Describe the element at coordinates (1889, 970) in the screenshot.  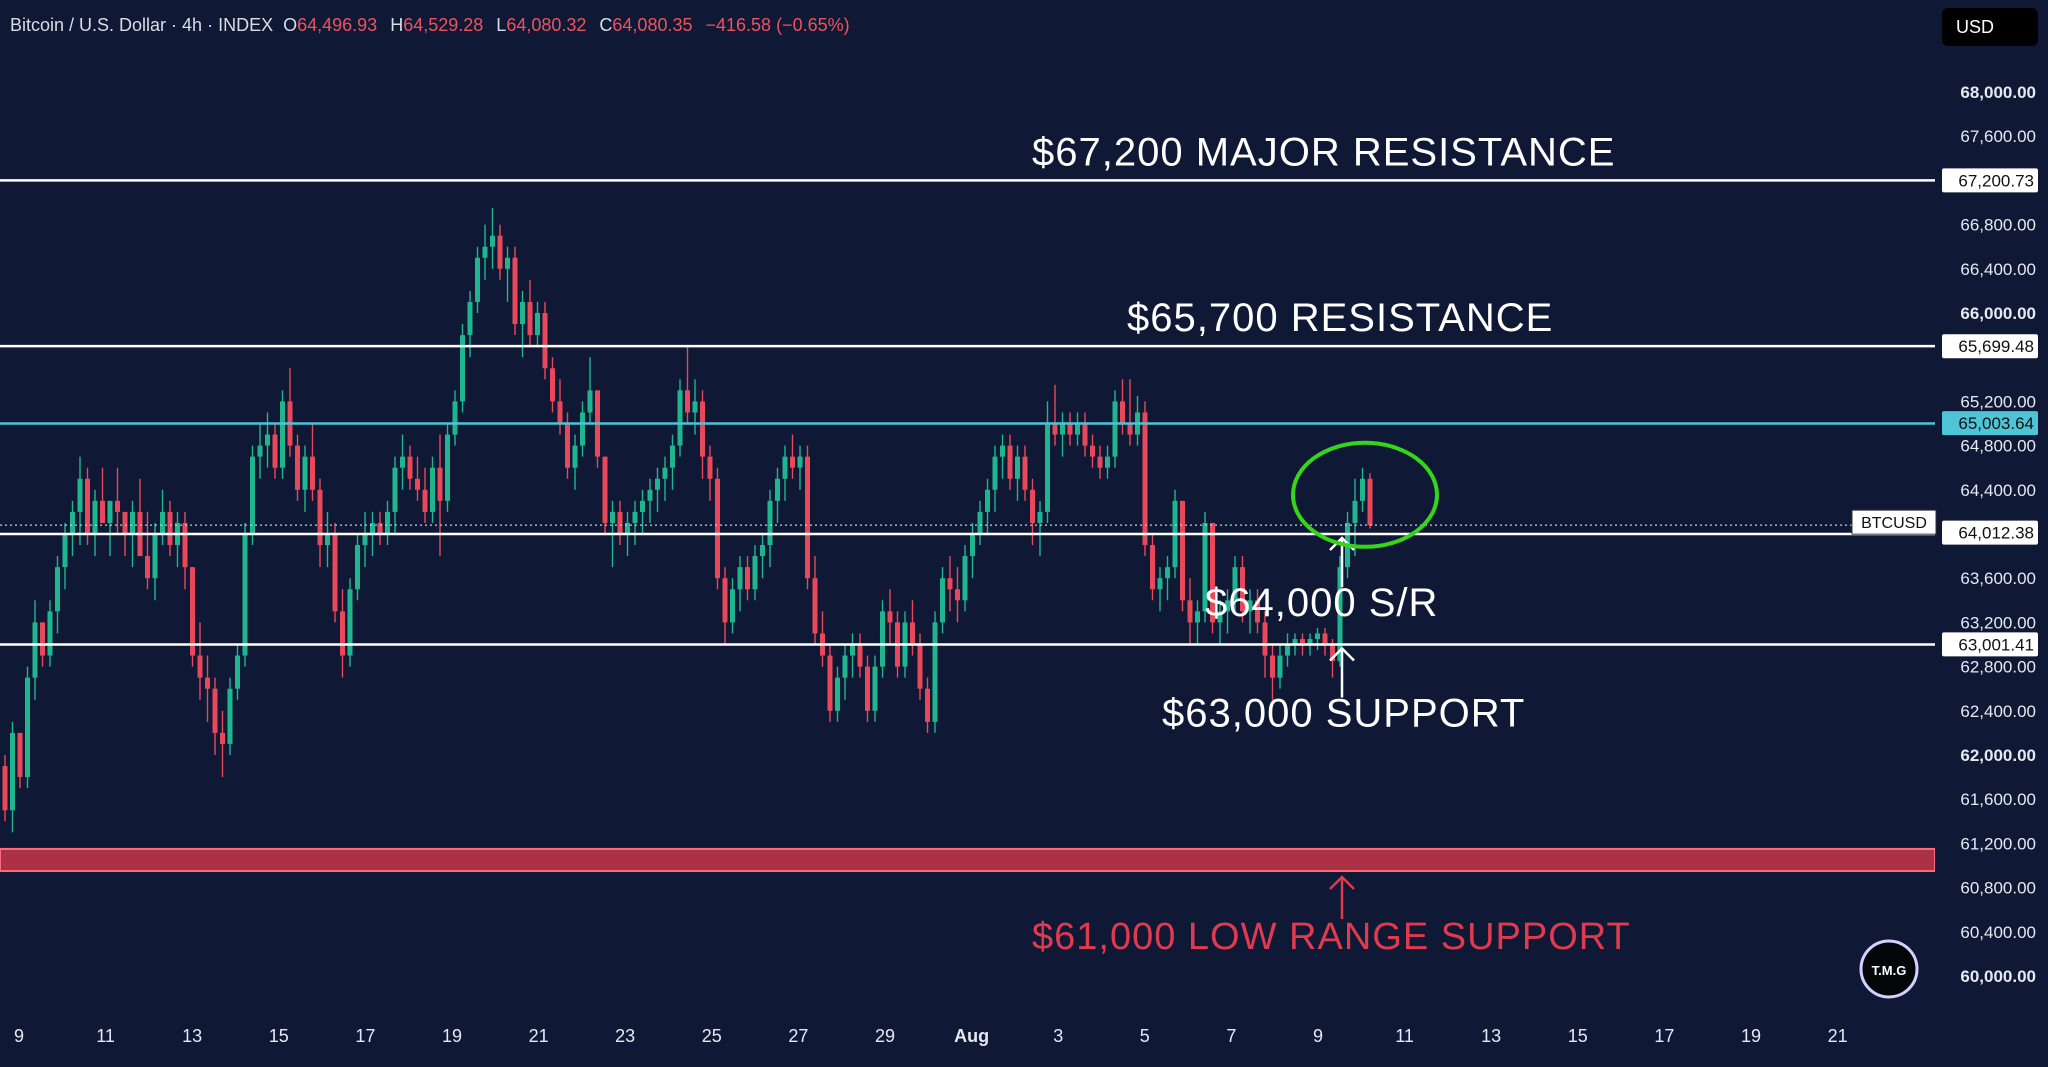
I see `tmg-logo-text: T.M.G` at that location.